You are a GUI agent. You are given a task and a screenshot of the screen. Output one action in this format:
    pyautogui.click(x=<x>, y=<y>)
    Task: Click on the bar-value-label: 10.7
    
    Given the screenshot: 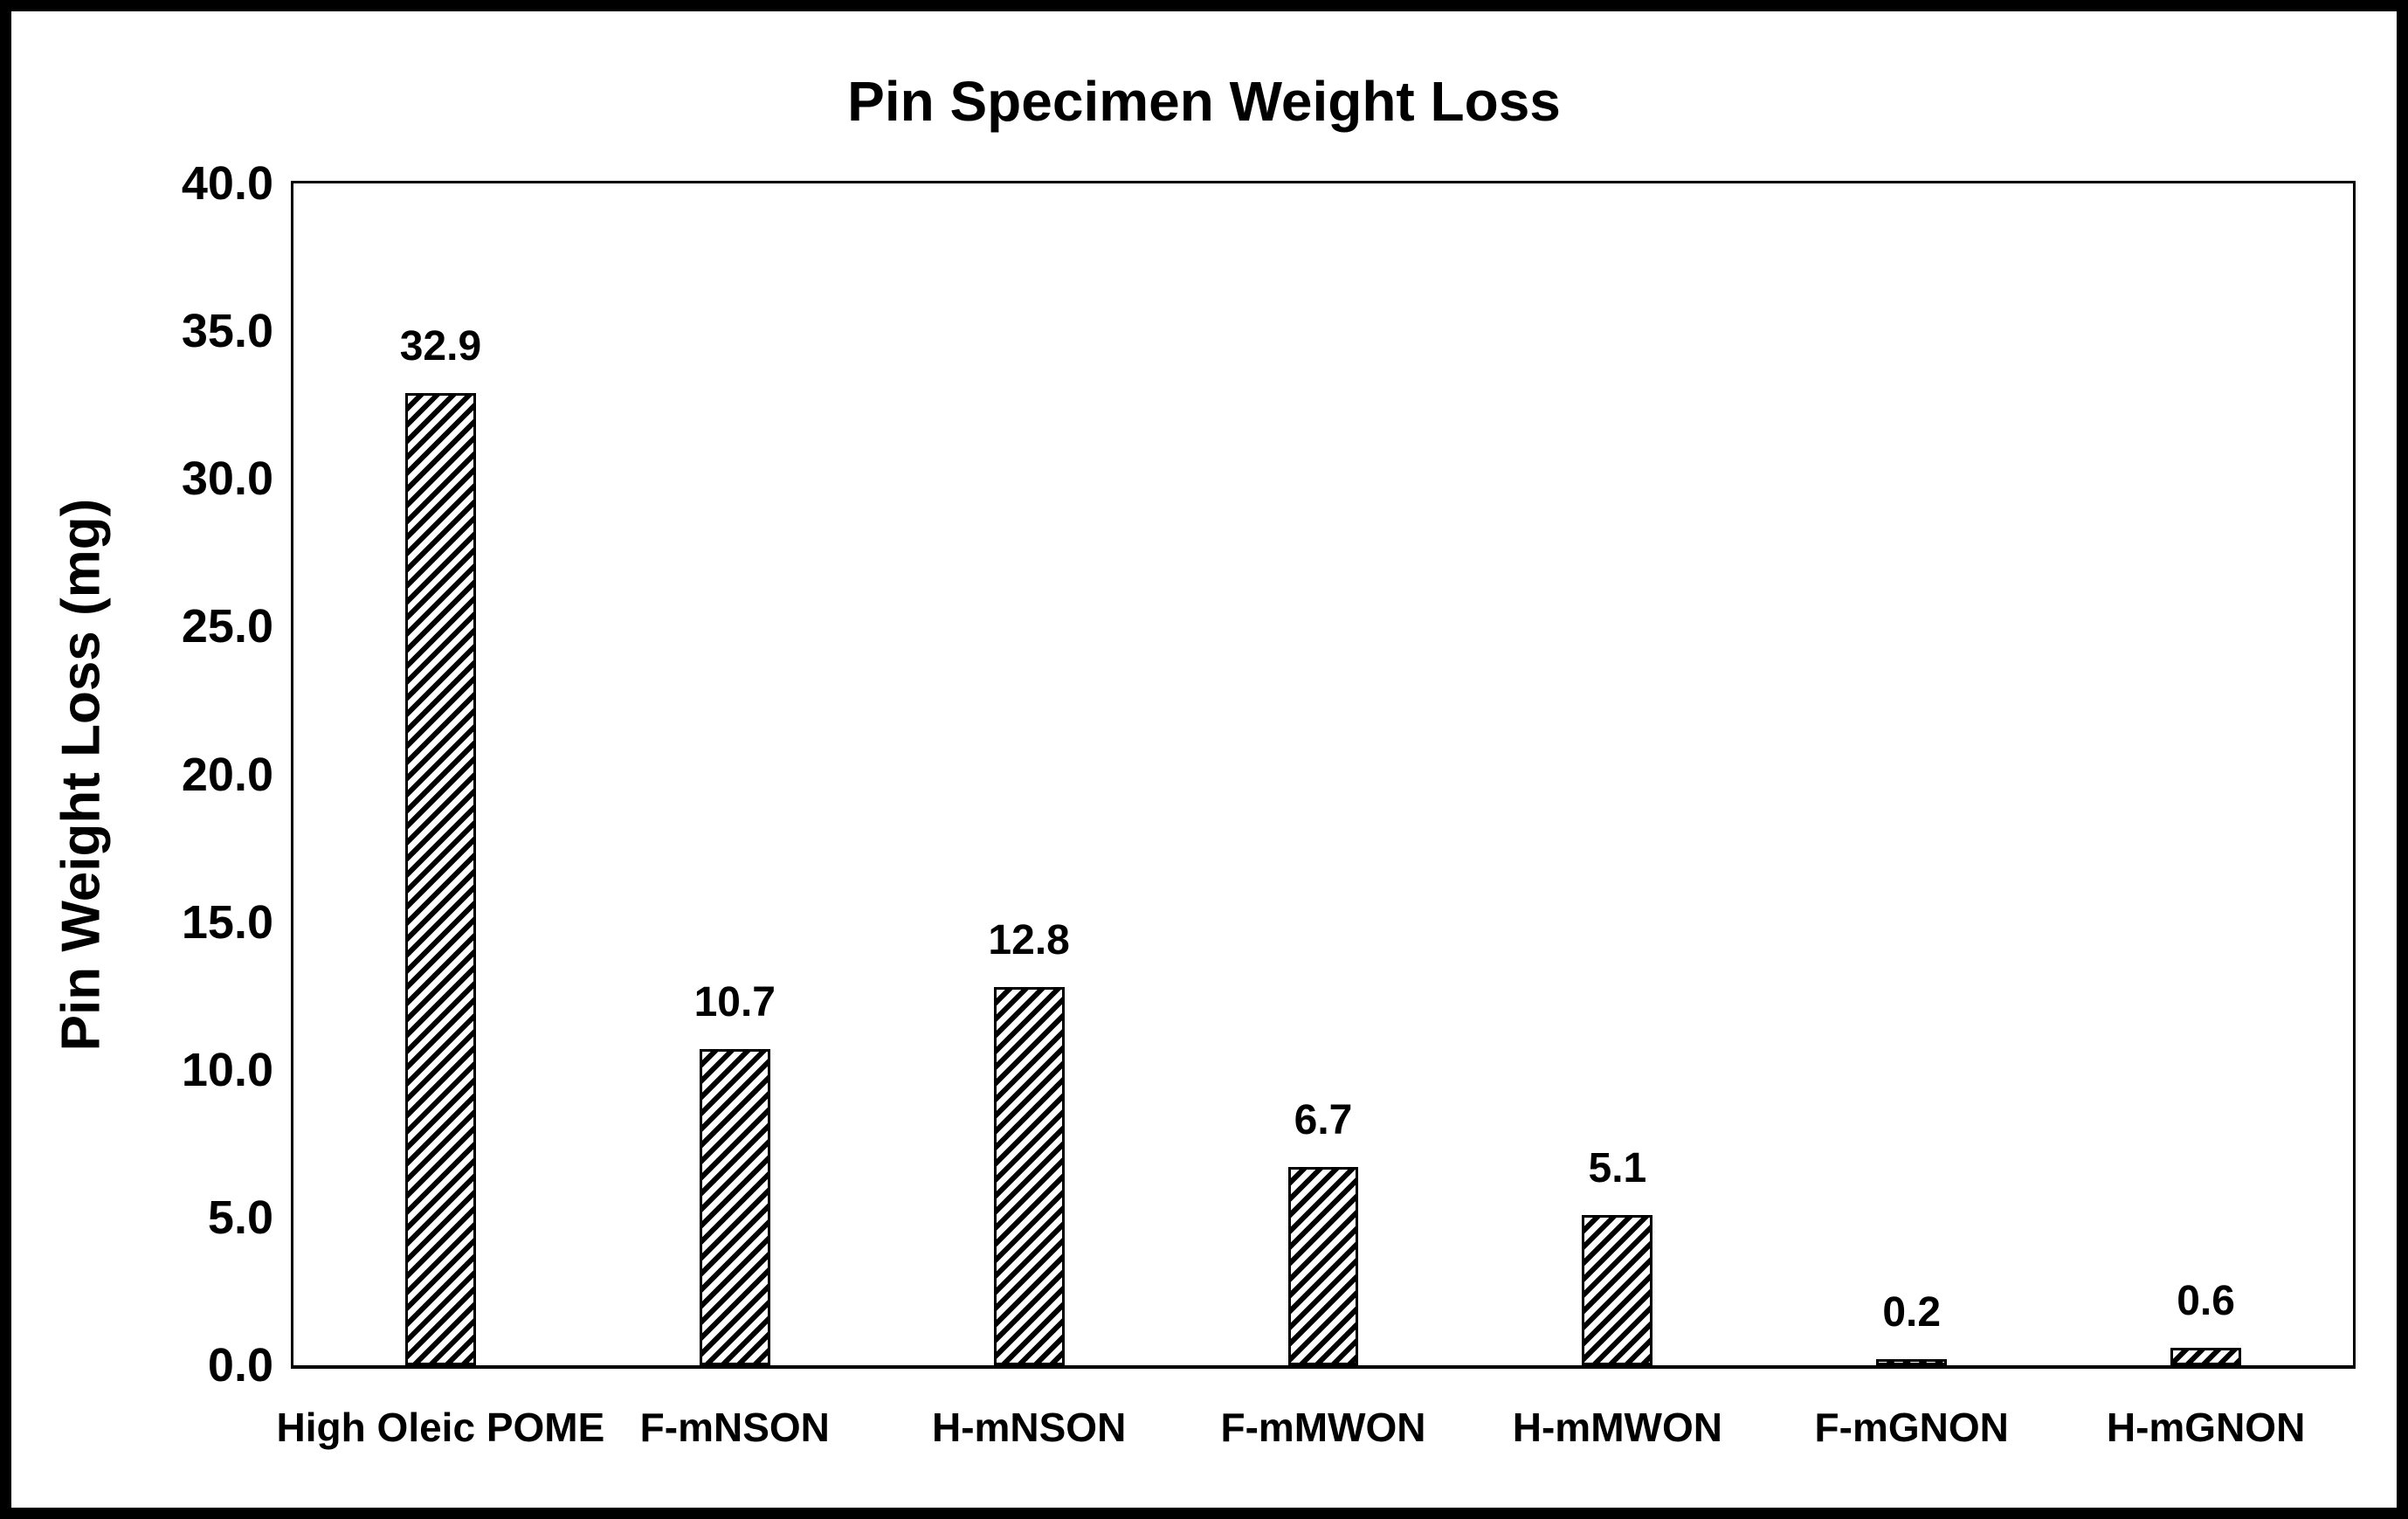 What is the action you would take?
    pyautogui.click(x=734, y=1002)
    